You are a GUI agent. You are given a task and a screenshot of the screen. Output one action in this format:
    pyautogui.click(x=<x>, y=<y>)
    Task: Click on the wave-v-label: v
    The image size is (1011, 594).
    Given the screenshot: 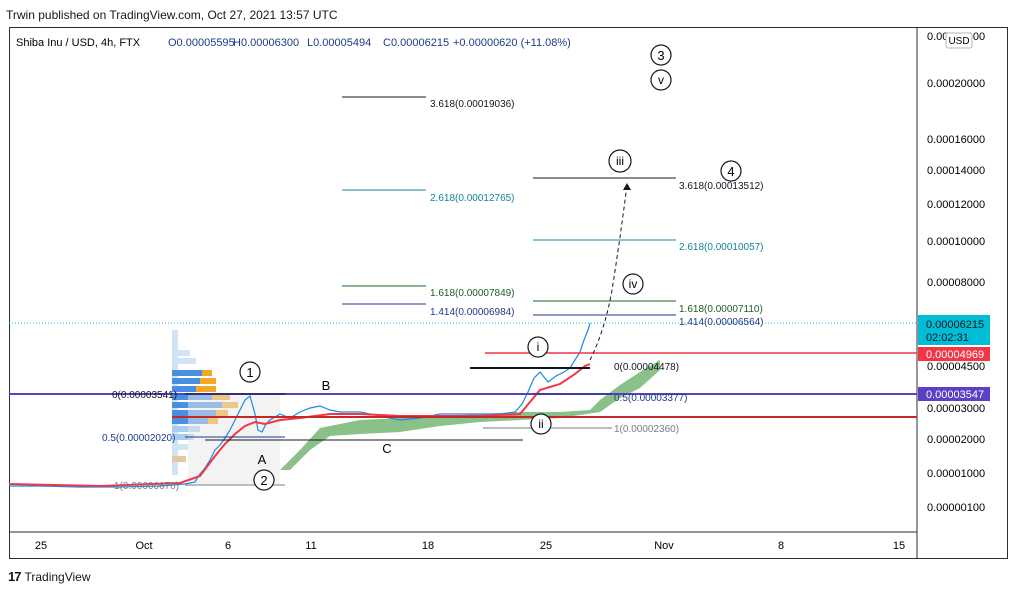 What is the action you would take?
    pyautogui.click(x=661, y=80)
    